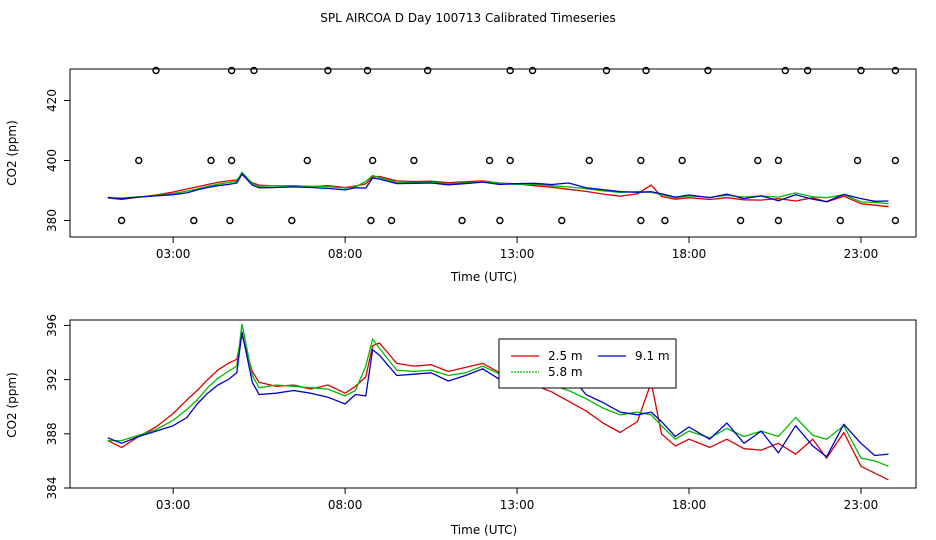 This screenshot has height=540, width=936. I want to click on y-tick-label: 380, so click(52, 220).